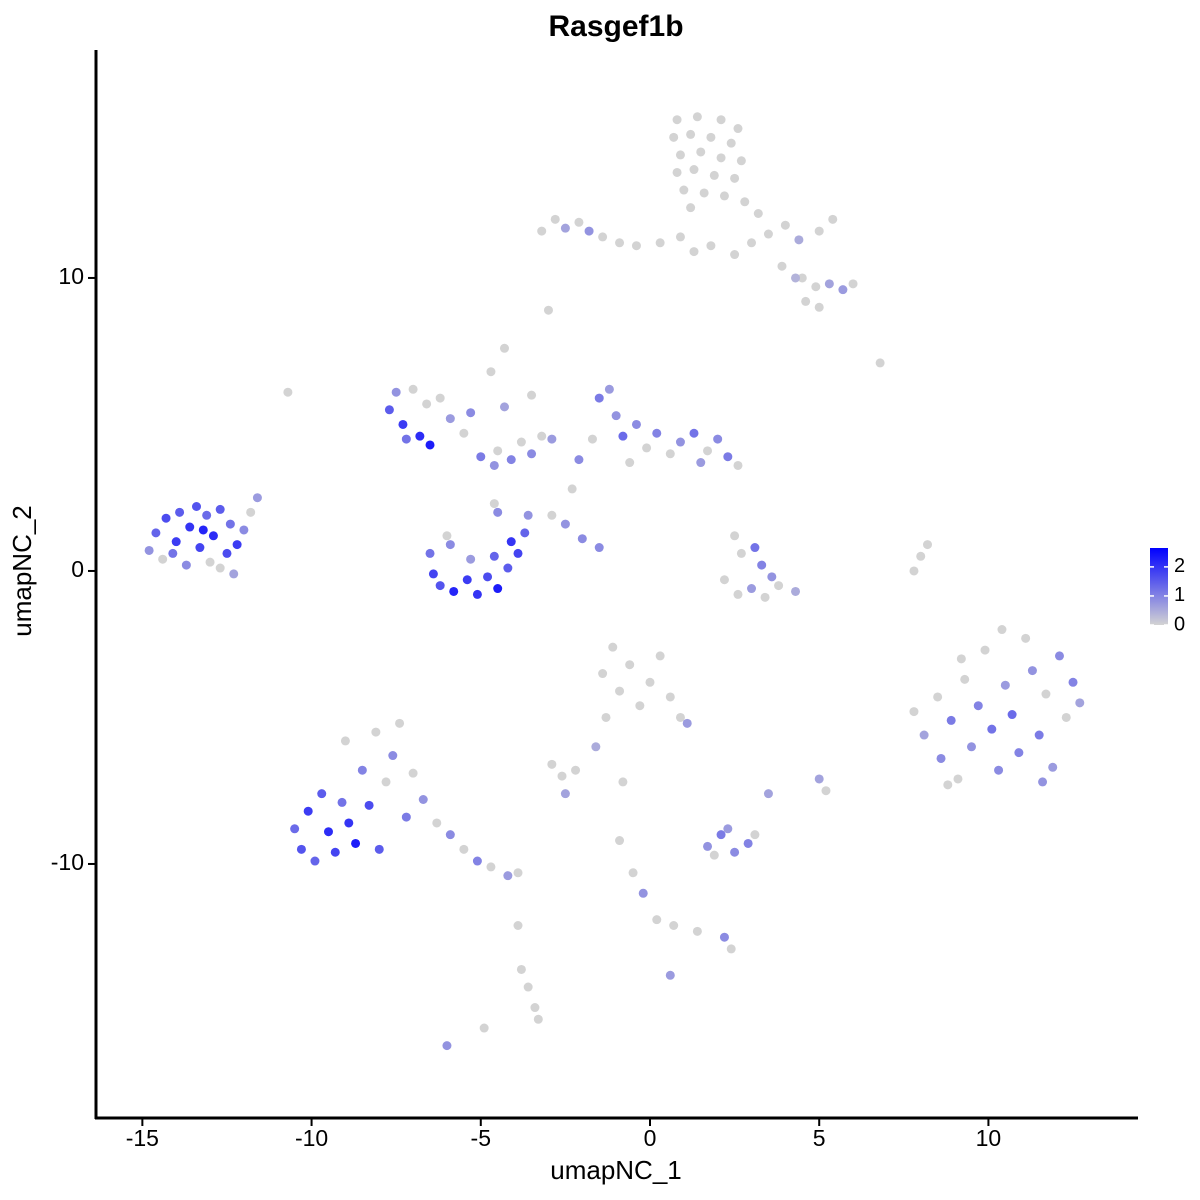 The width and height of the screenshot is (1200, 1200). I want to click on y-axis-label: umapNC_2, so click(22, 571).